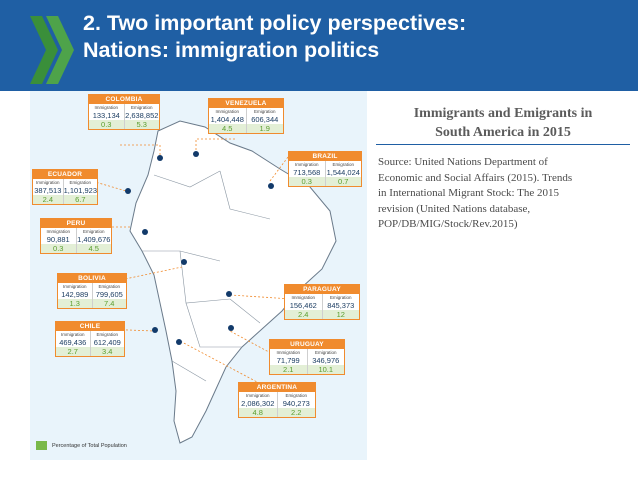 This screenshot has width=638, height=479. What do you see at coordinates (246, 103) in the screenshot?
I see `country-name: VENEZUELA` at bounding box center [246, 103].